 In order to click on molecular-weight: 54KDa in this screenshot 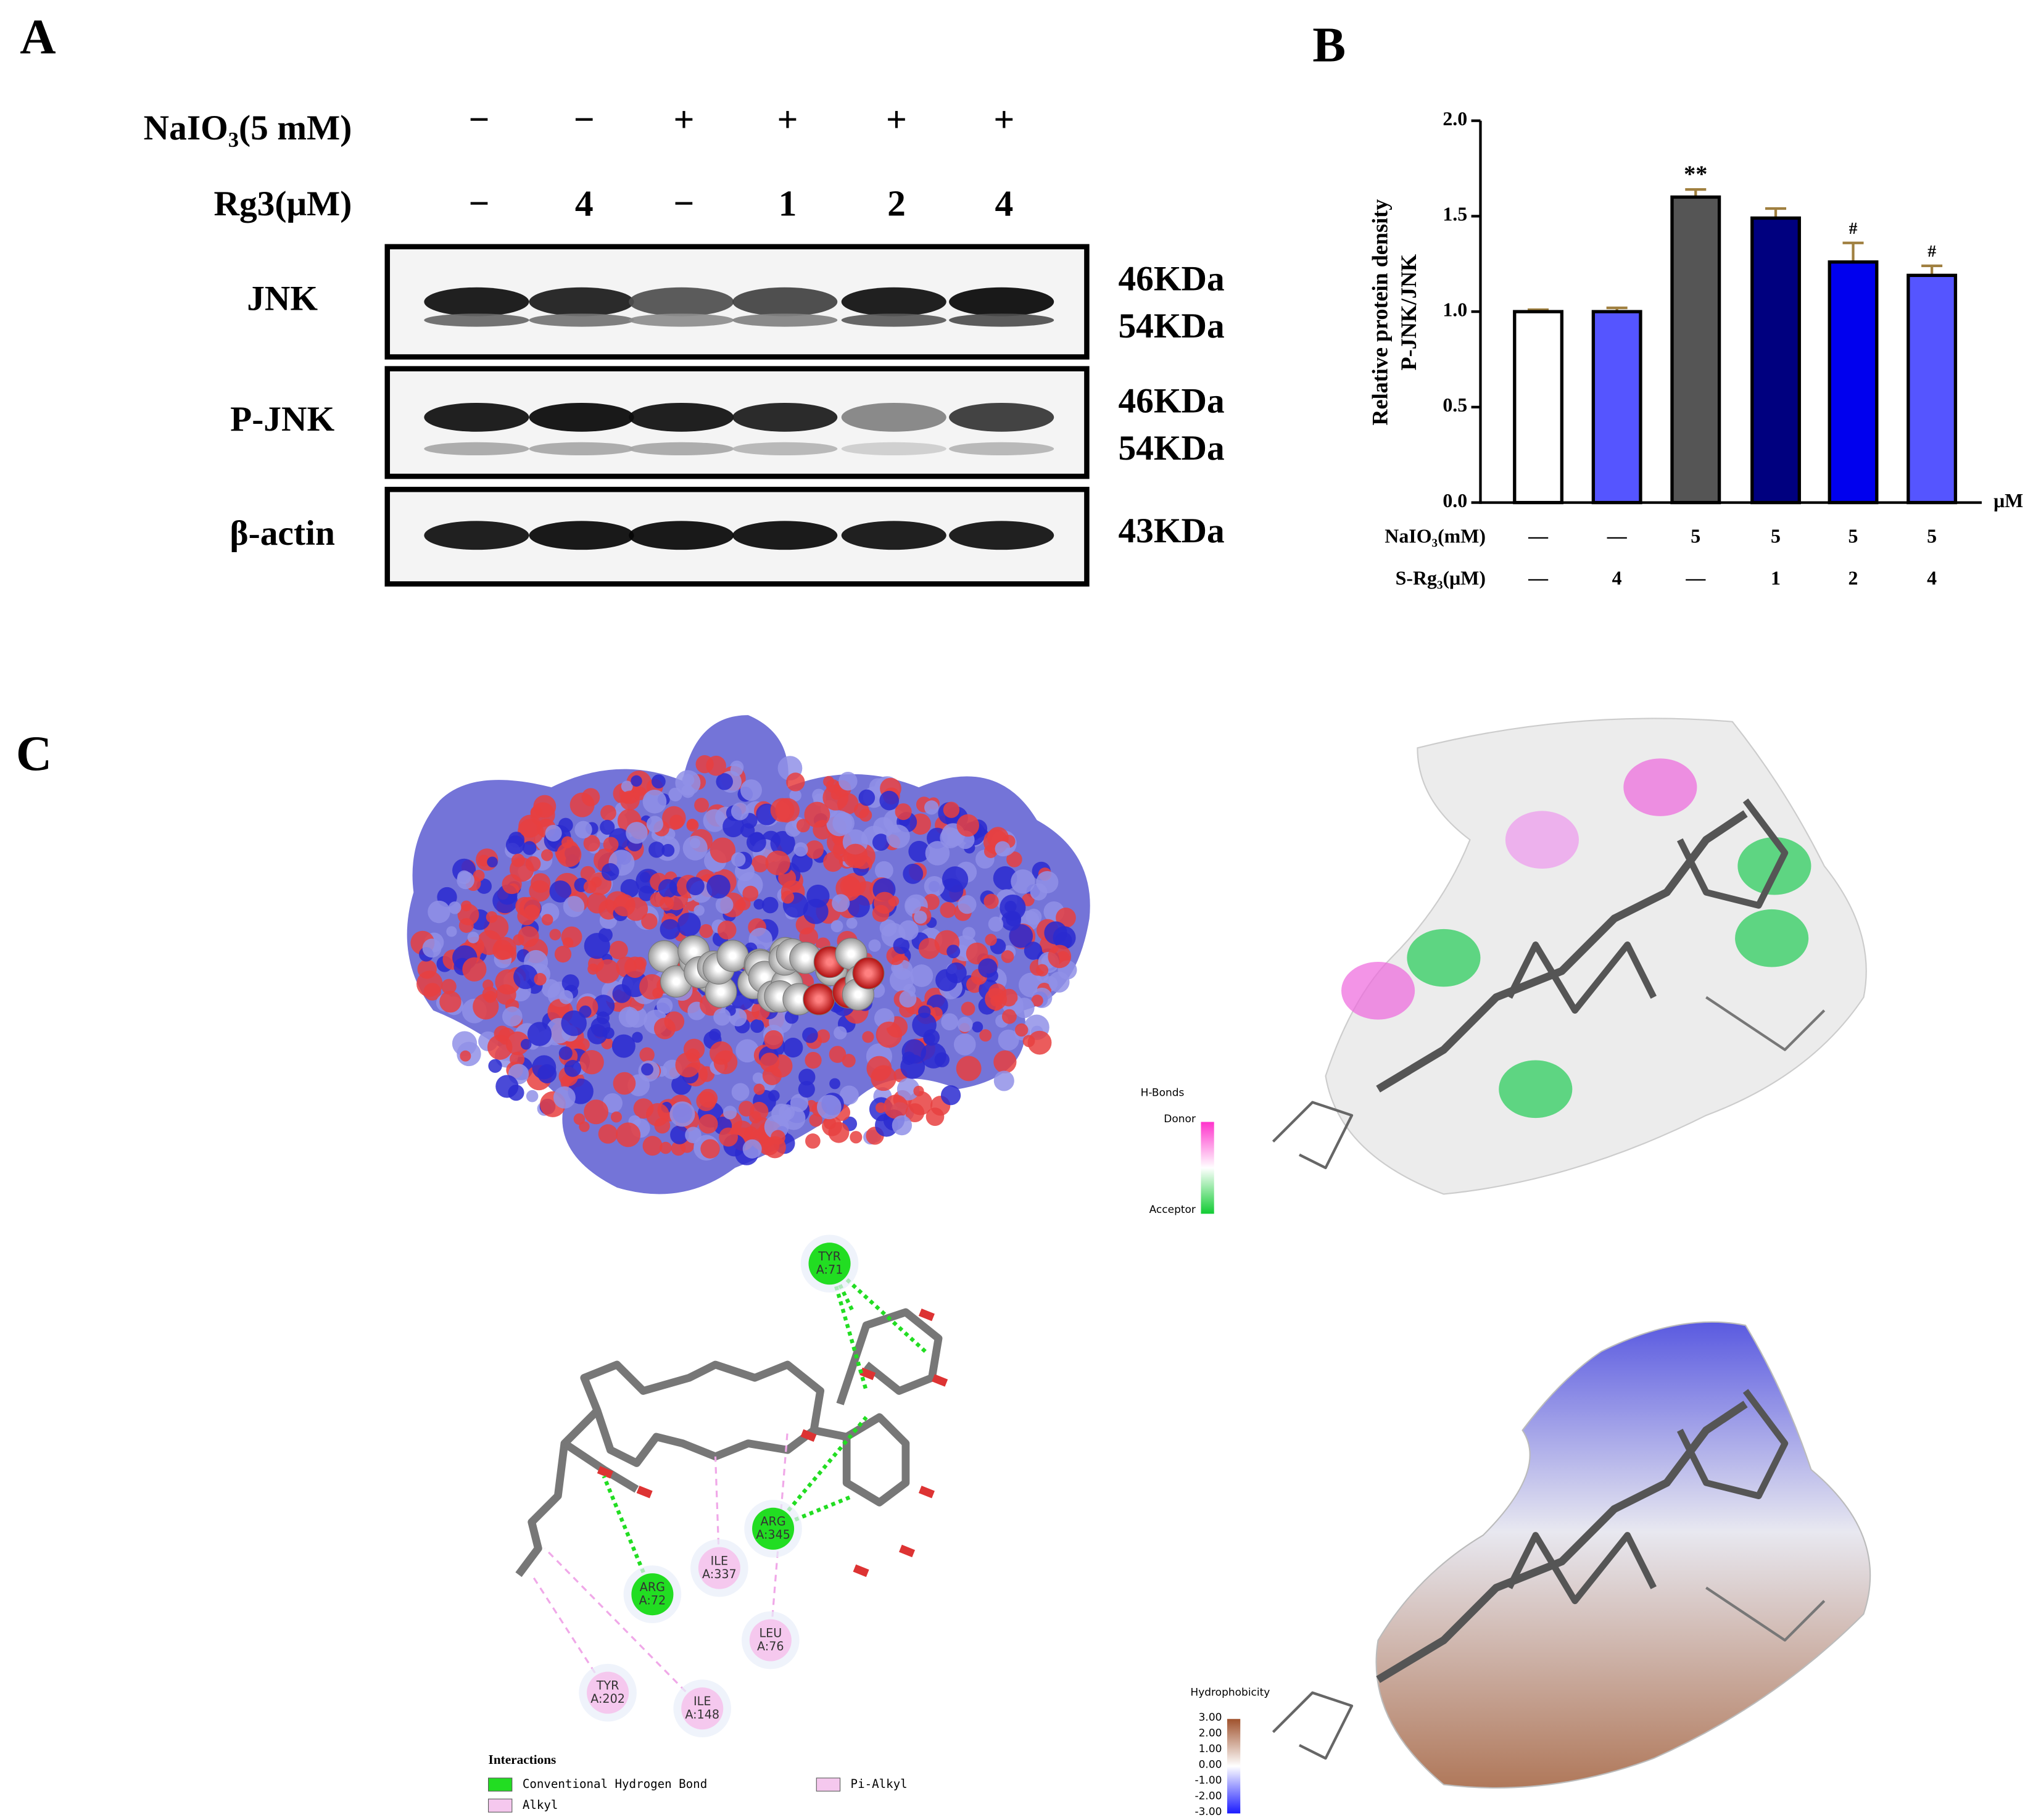, I will do `click(1171, 326)`.